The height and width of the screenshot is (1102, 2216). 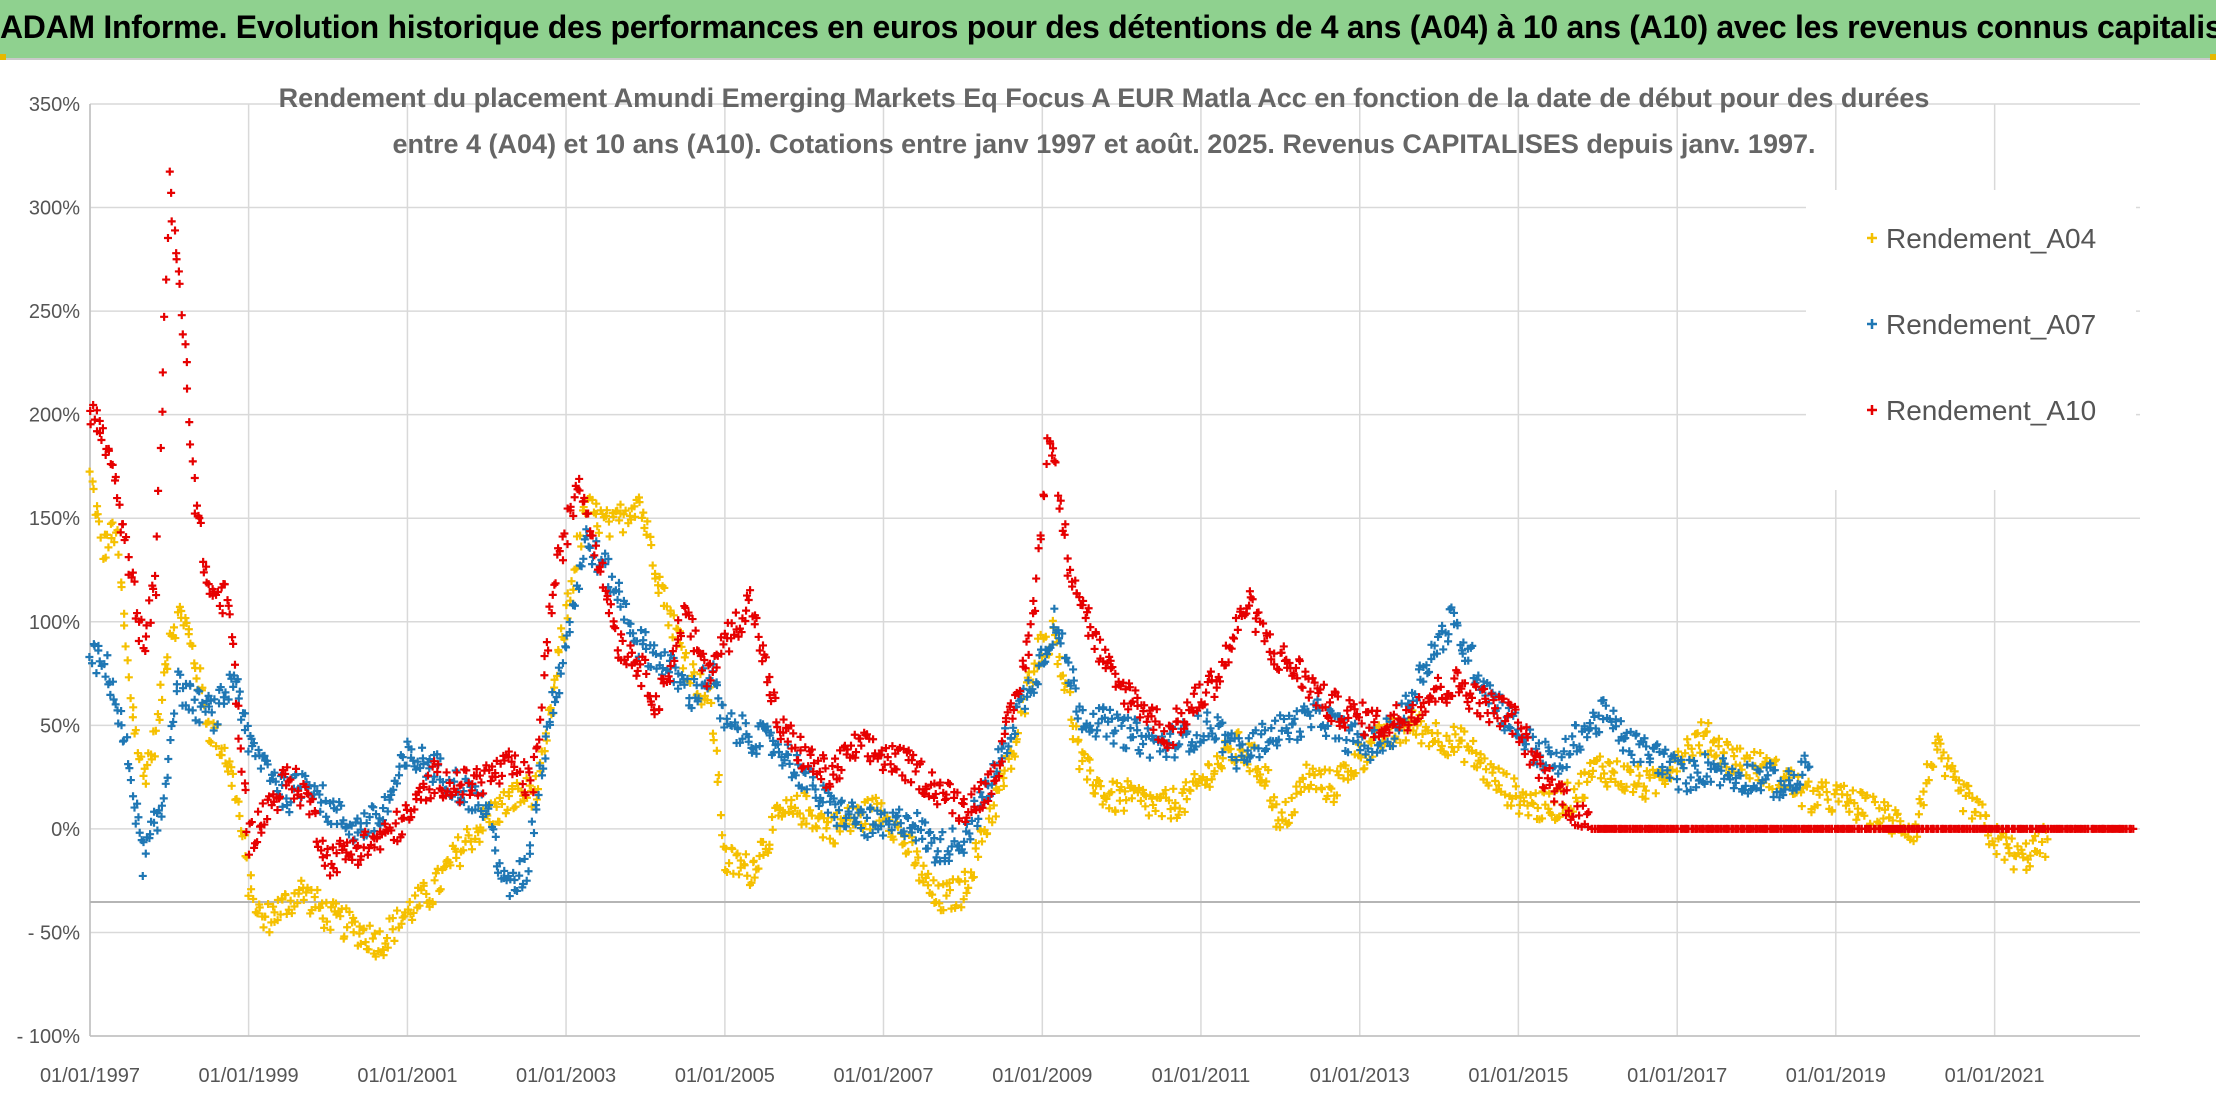 What do you see at coordinates (1991, 410) in the screenshot?
I see `legend-label: Rendement_A10` at bounding box center [1991, 410].